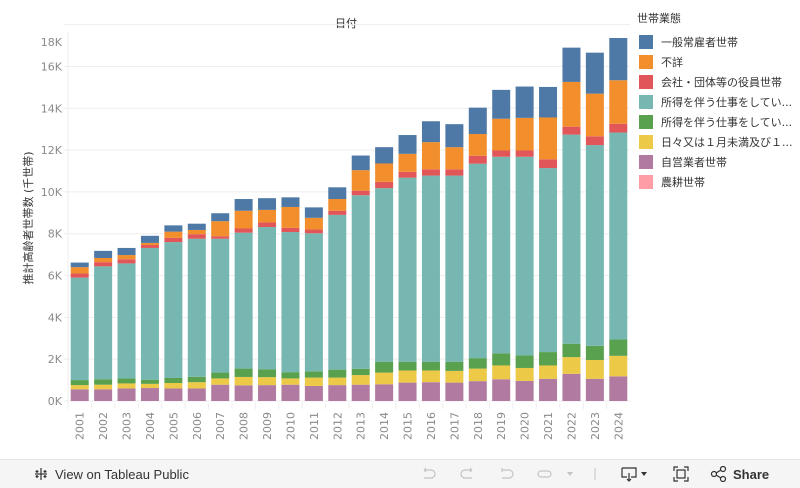  I want to click on fullscreen-button, so click(681, 474).